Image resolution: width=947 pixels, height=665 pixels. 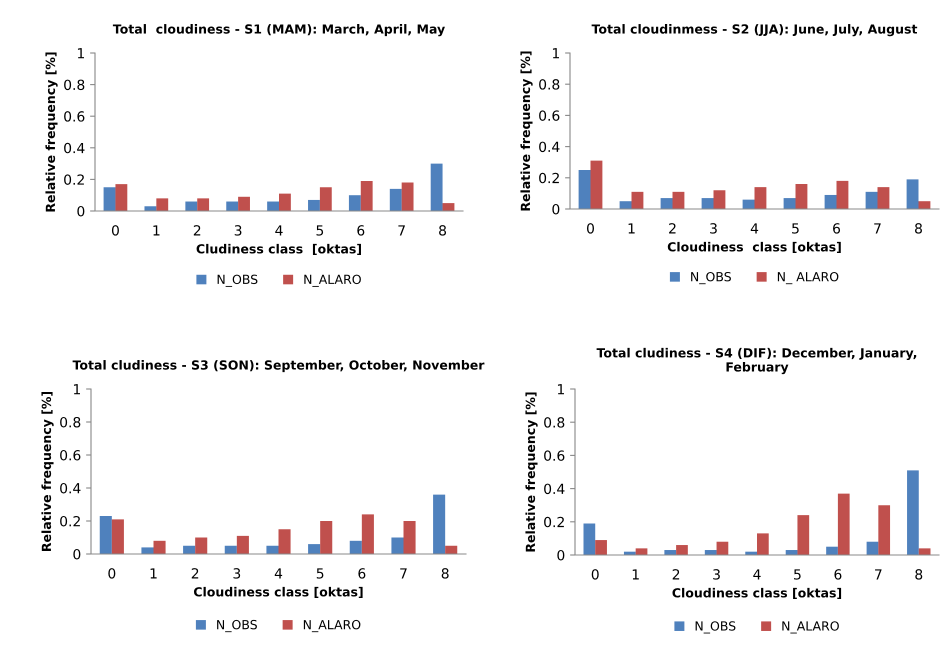 I want to click on x-axis-title: Cludiness class [oktas], so click(x=278, y=250).